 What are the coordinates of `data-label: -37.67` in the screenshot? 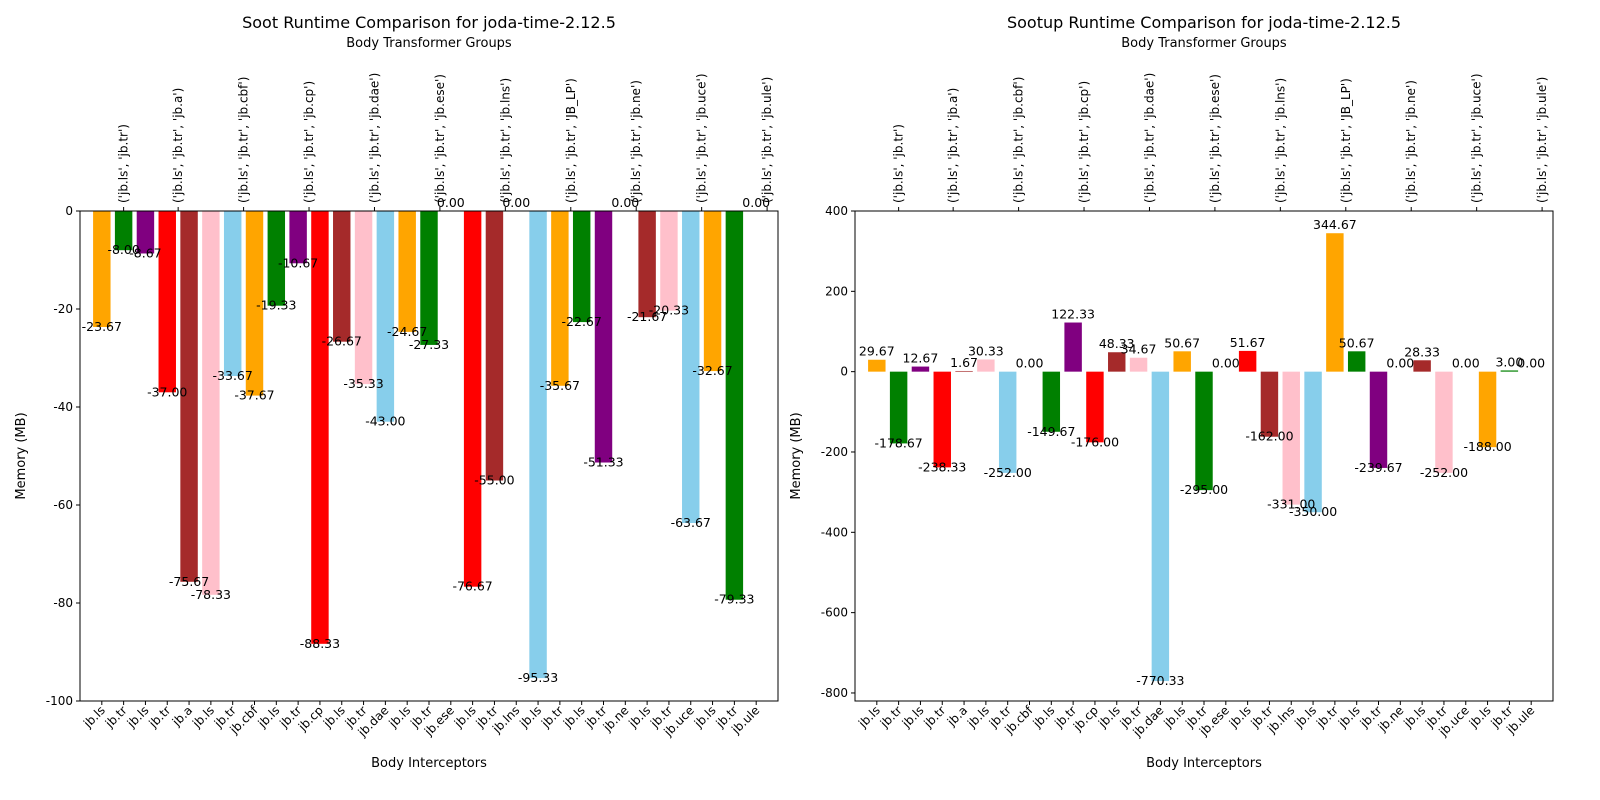 It's located at (254, 395).